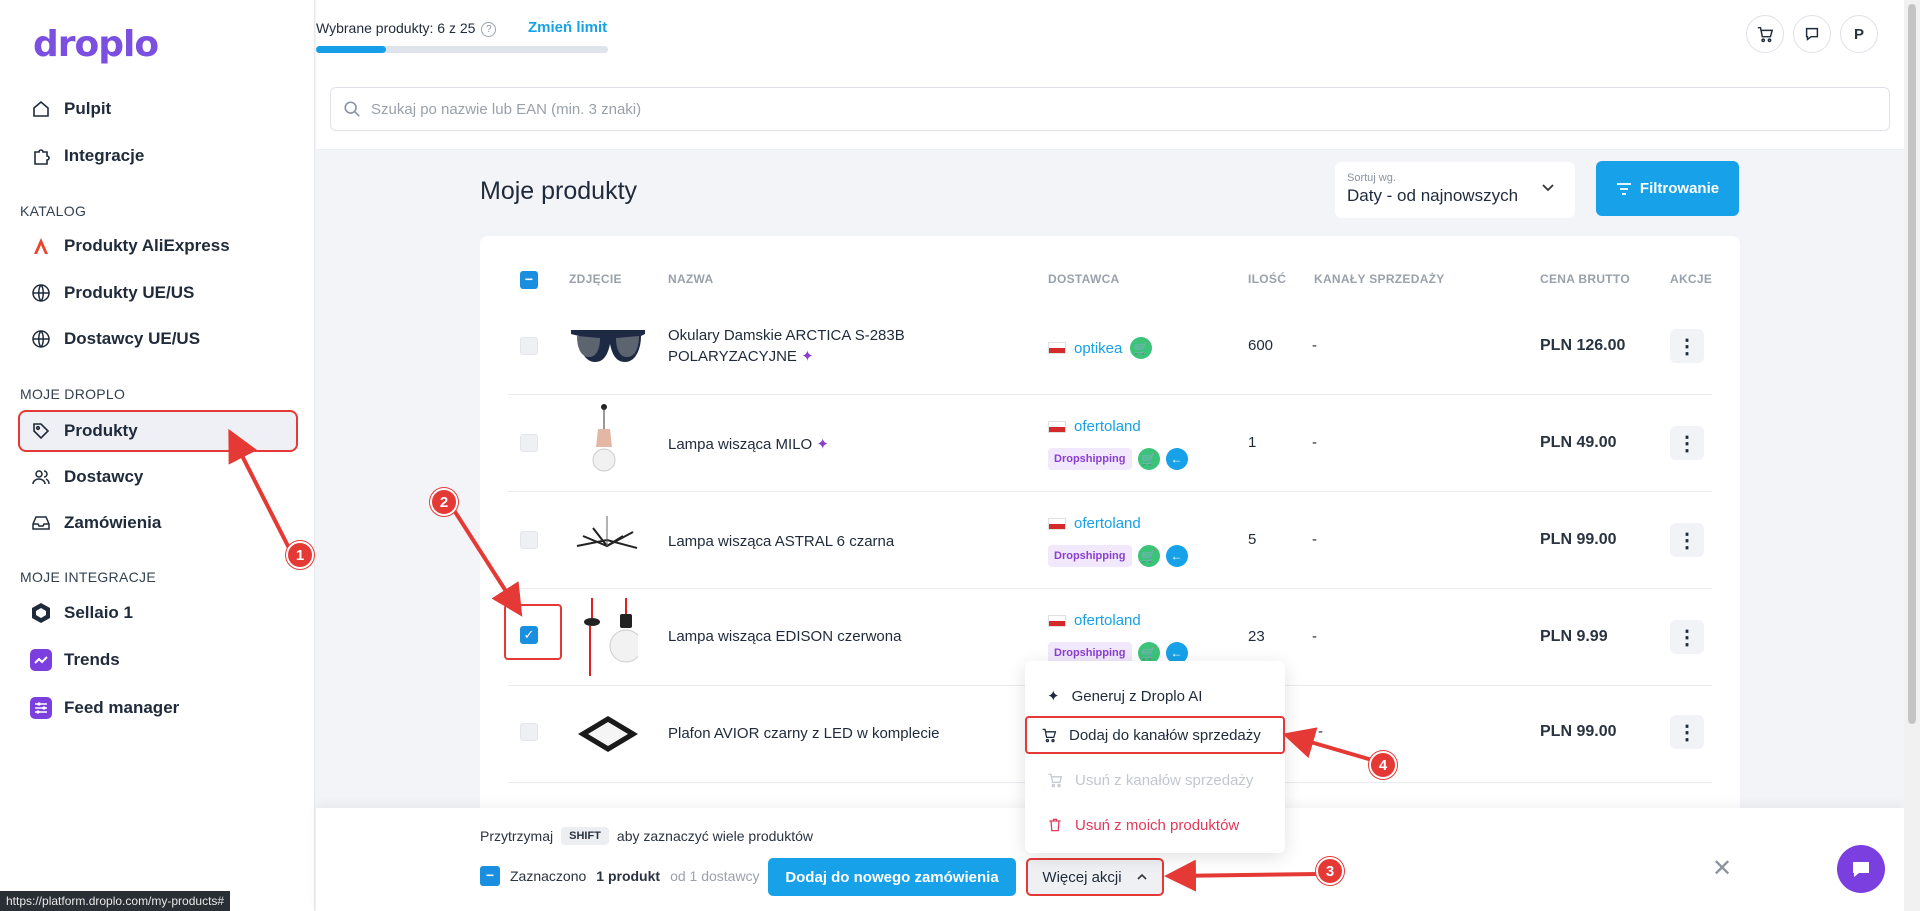 The height and width of the screenshot is (911, 1920). What do you see at coordinates (1548, 189) in the screenshot?
I see `chevron-down-icon` at bounding box center [1548, 189].